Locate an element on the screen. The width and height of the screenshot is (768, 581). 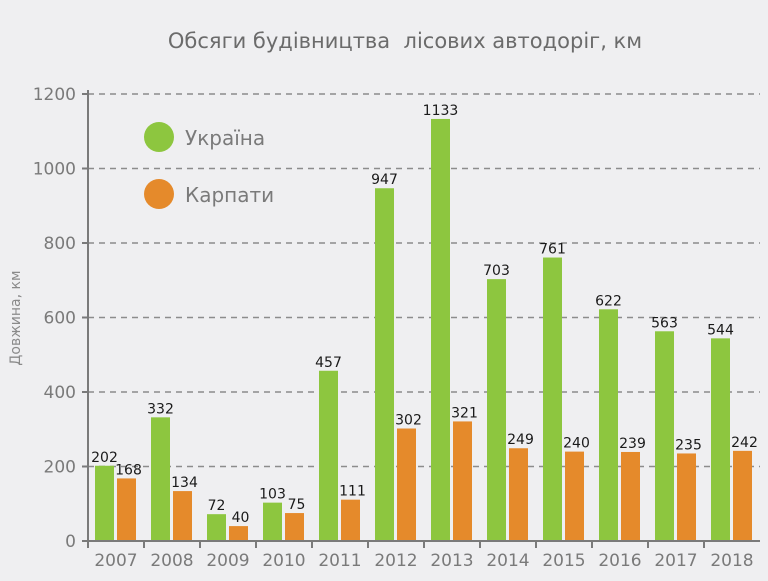
data-label: 321 is located at coordinates (464, 413).